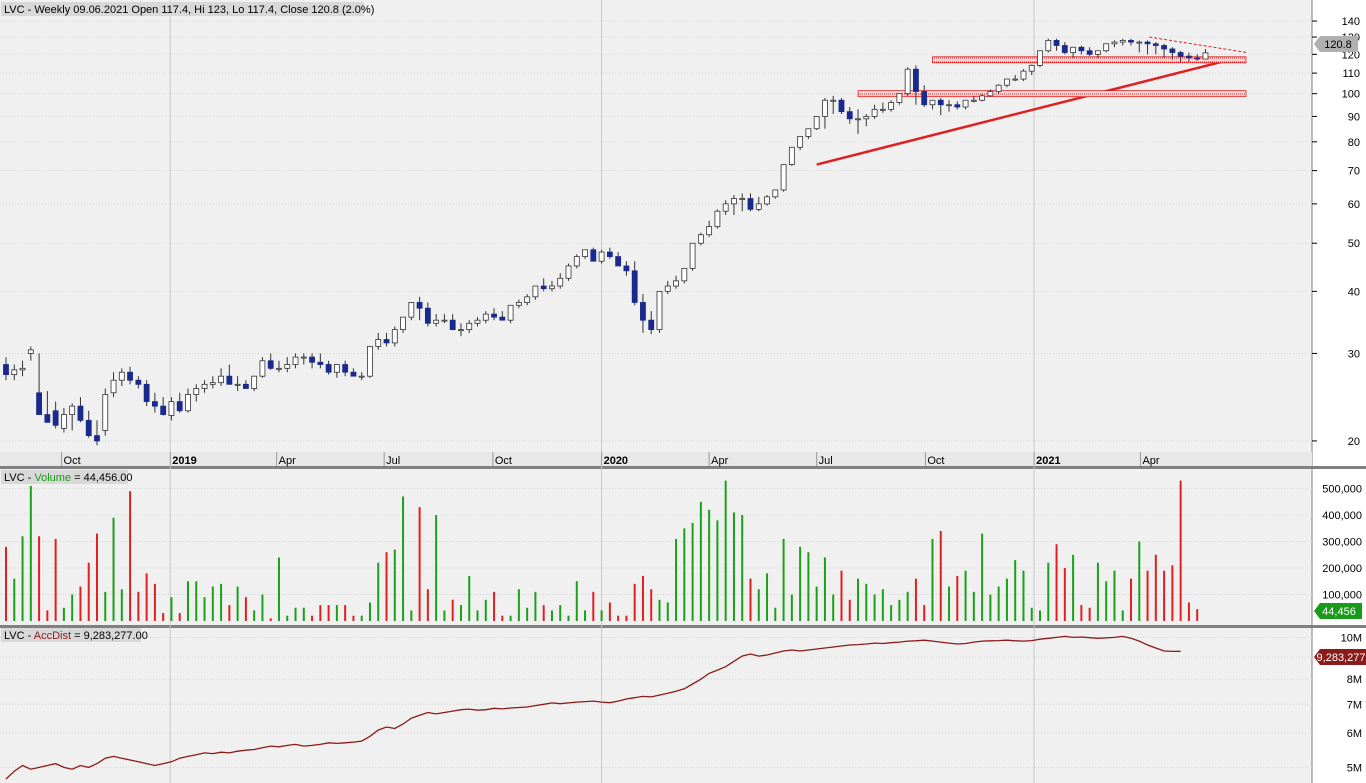 The image size is (1366, 783). Describe the element at coordinates (683, 467) in the screenshot. I see `pane-separator-volume` at that location.